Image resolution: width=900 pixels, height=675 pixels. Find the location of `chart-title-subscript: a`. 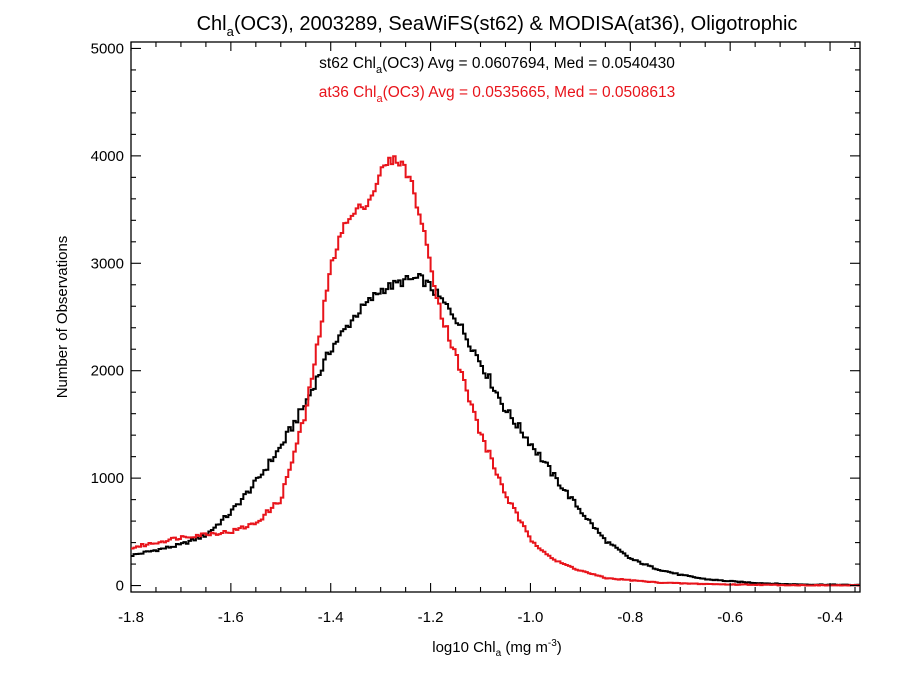

chart-title-subscript: a is located at coordinates (231, 31).